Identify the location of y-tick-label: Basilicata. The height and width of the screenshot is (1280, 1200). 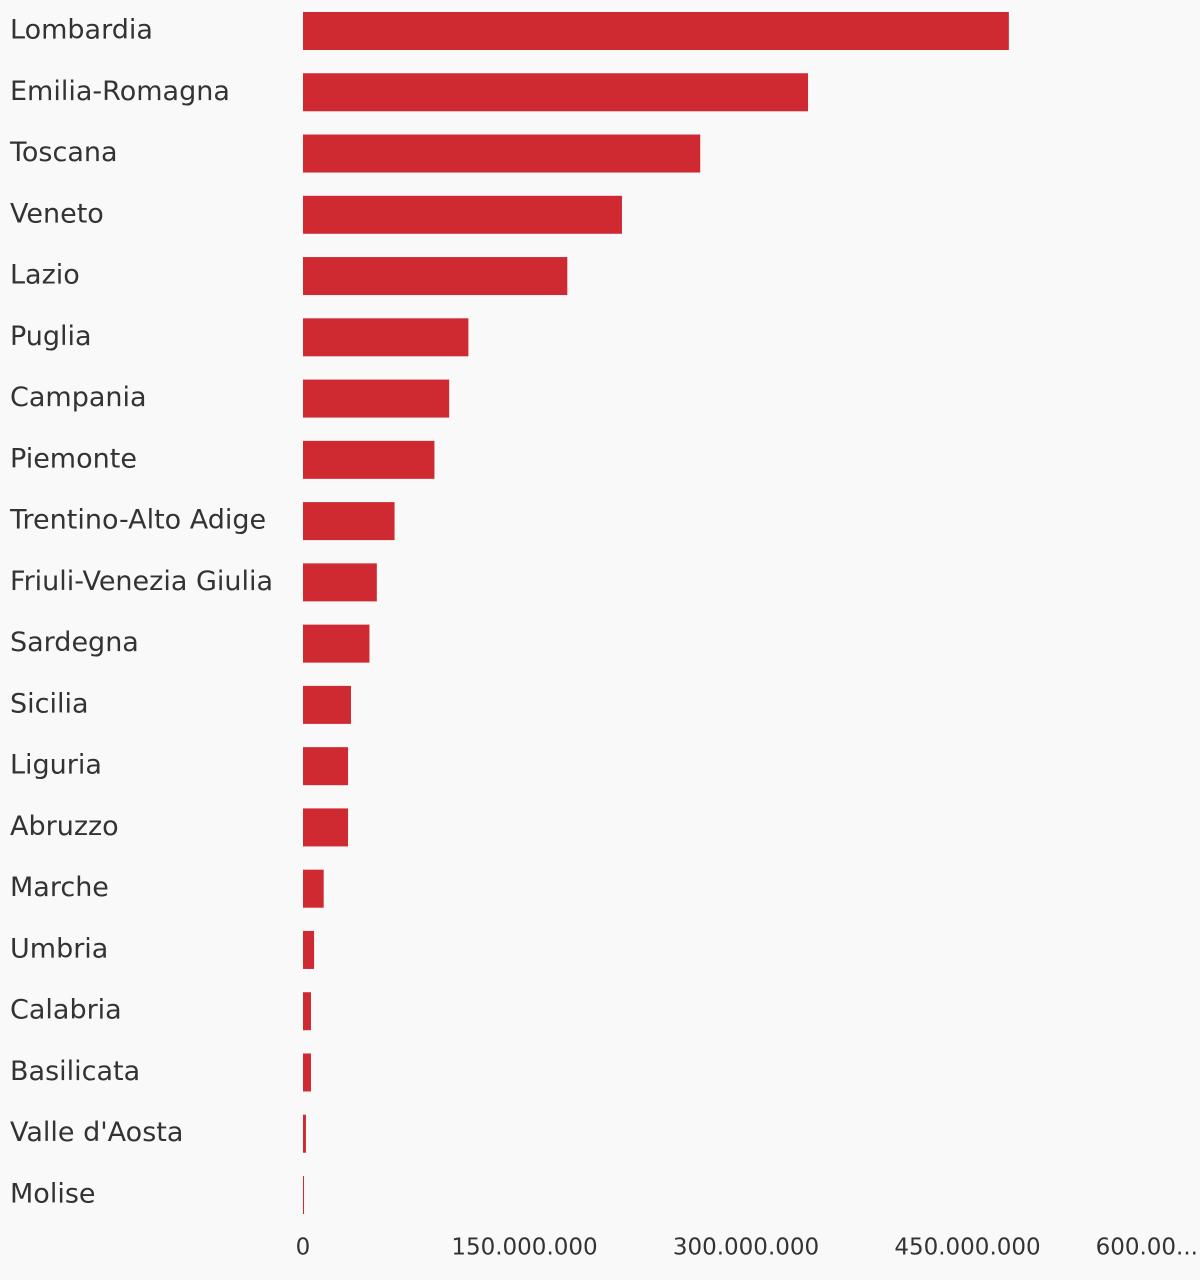
(75, 1071).